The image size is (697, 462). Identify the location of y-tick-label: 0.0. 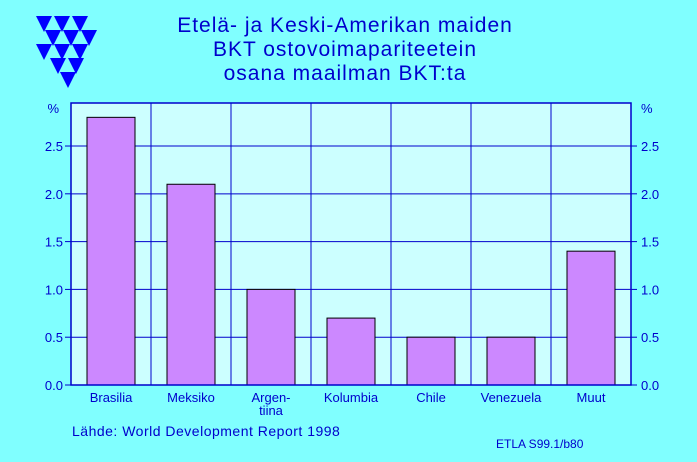
(54, 385).